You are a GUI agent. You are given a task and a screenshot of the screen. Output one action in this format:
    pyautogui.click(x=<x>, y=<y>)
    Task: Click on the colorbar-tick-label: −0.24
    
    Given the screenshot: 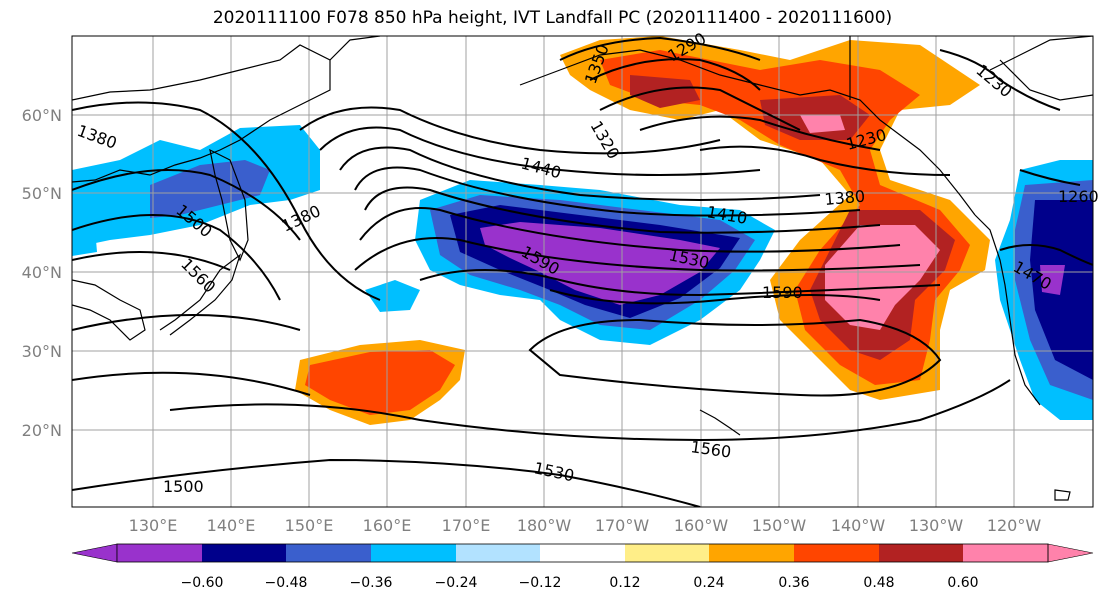 What is the action you would take?
    pyautogui.click(x=456, y=583)
    